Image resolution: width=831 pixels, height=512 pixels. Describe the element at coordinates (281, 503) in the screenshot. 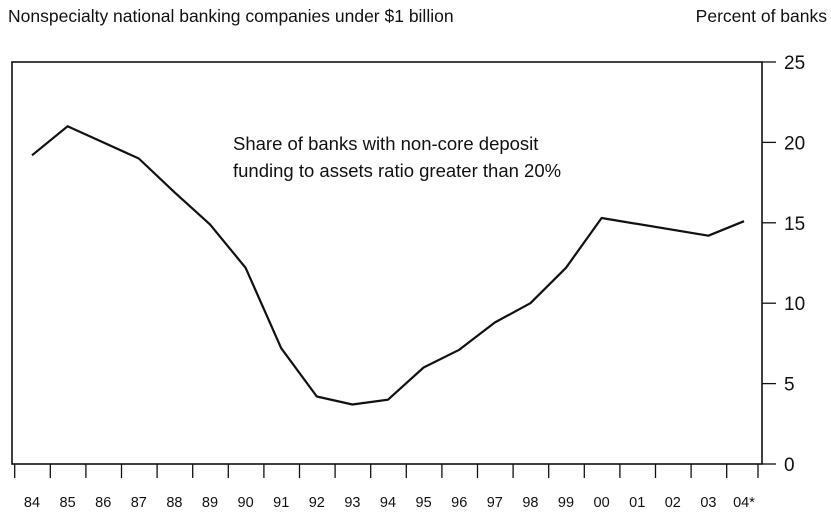

I see `x-tick-label: 91` at that location.